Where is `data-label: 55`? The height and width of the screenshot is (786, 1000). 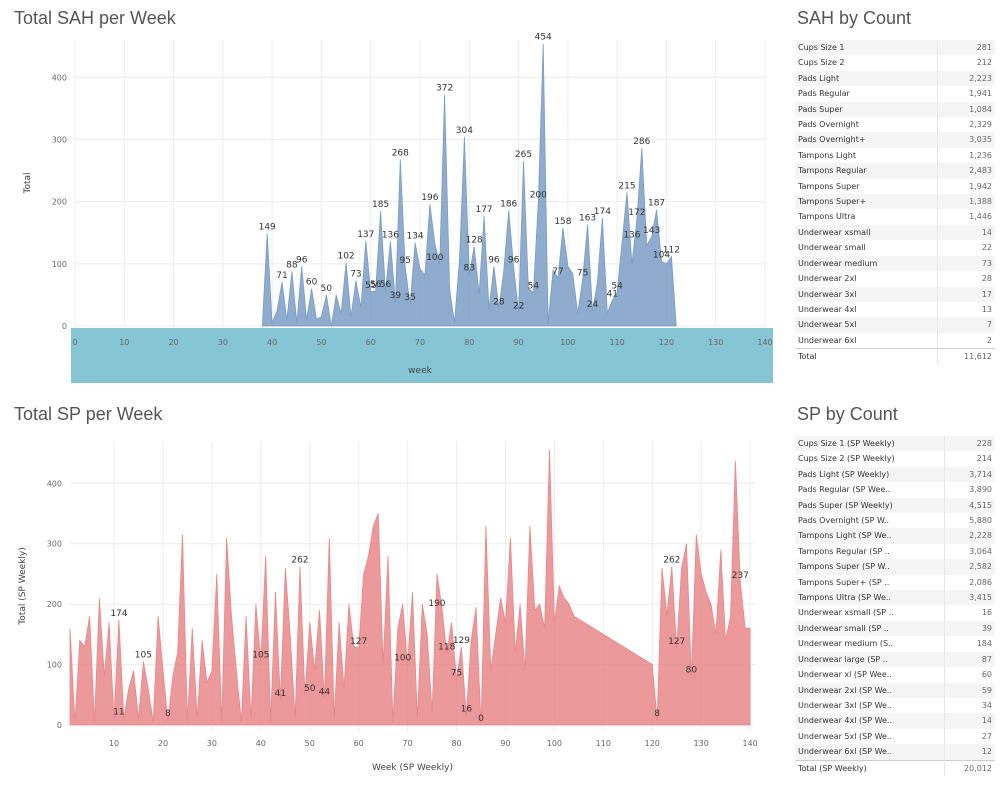
data-label: 55 is located at coordinates (370, 286).